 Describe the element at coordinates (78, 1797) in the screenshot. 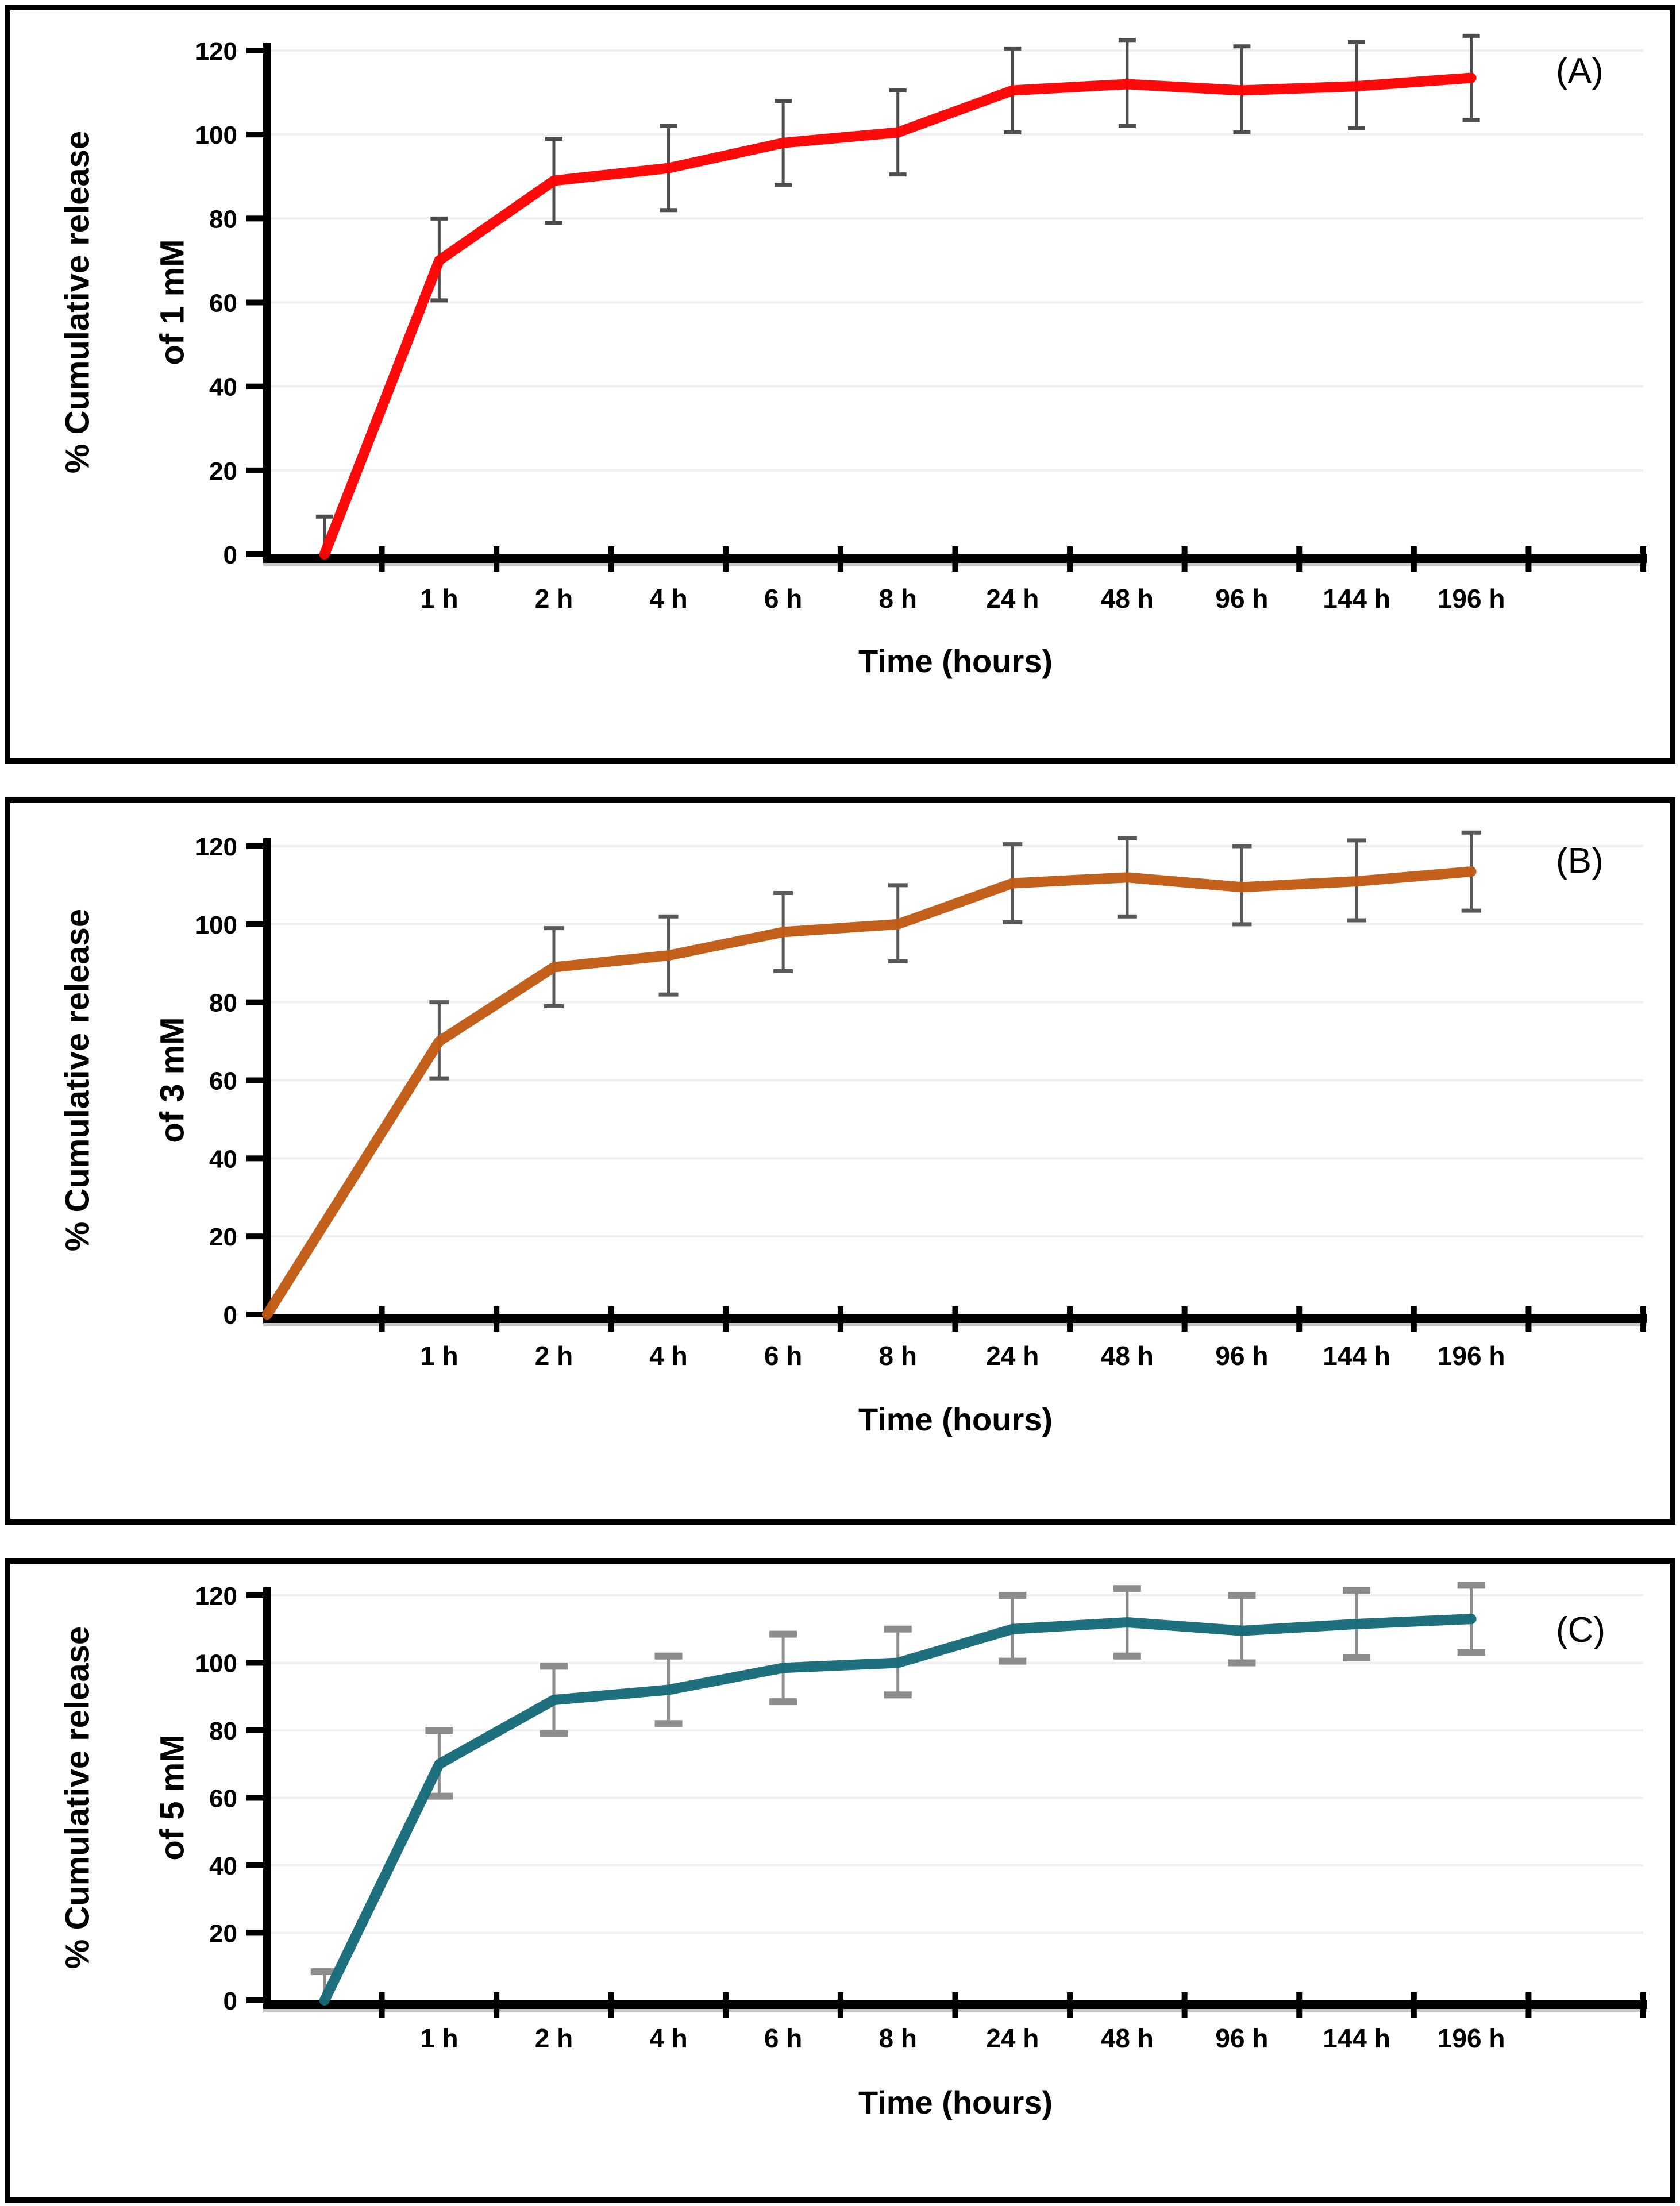

I see `panel-c-y-axis-title-line1: % Cumulative release` at that location.